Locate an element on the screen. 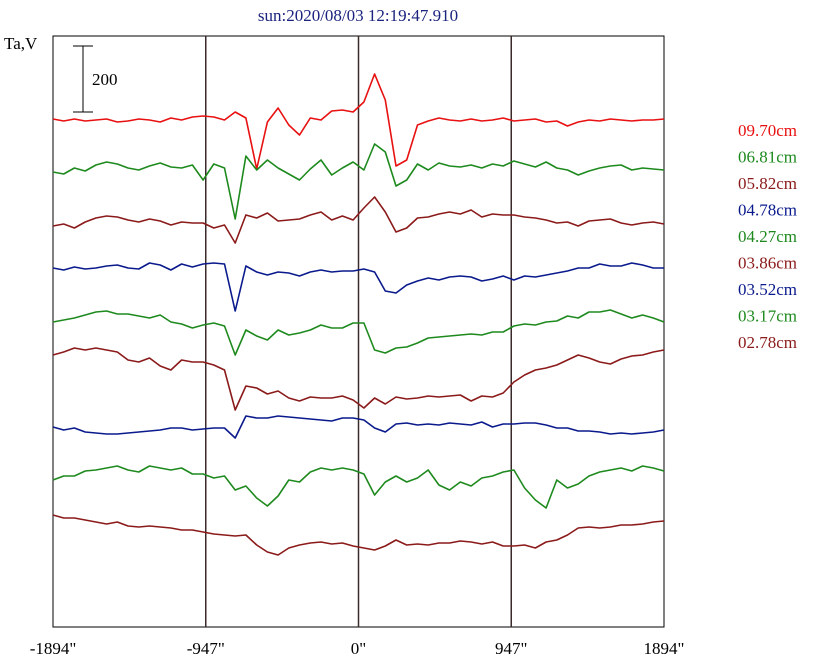  x-tick-label-0: -1894" is located at coordinates (53, 648).